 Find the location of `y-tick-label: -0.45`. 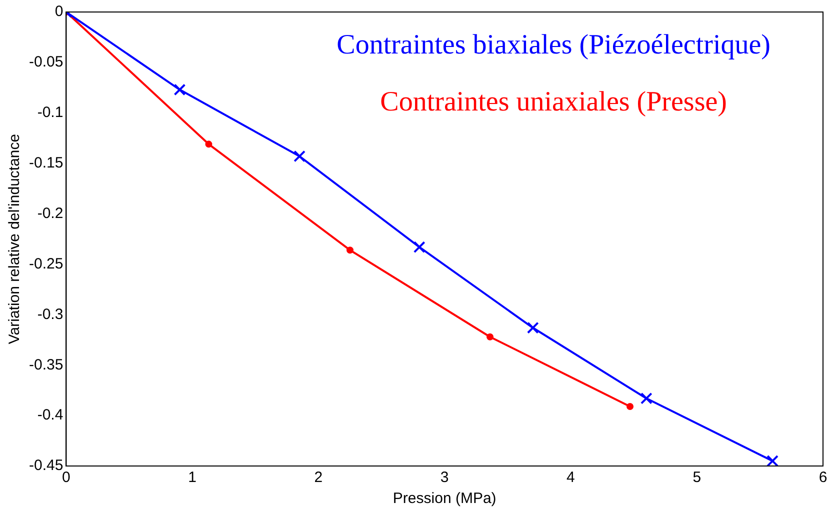

y-tick-label: -0.45 is located at coordinates (46, 465).